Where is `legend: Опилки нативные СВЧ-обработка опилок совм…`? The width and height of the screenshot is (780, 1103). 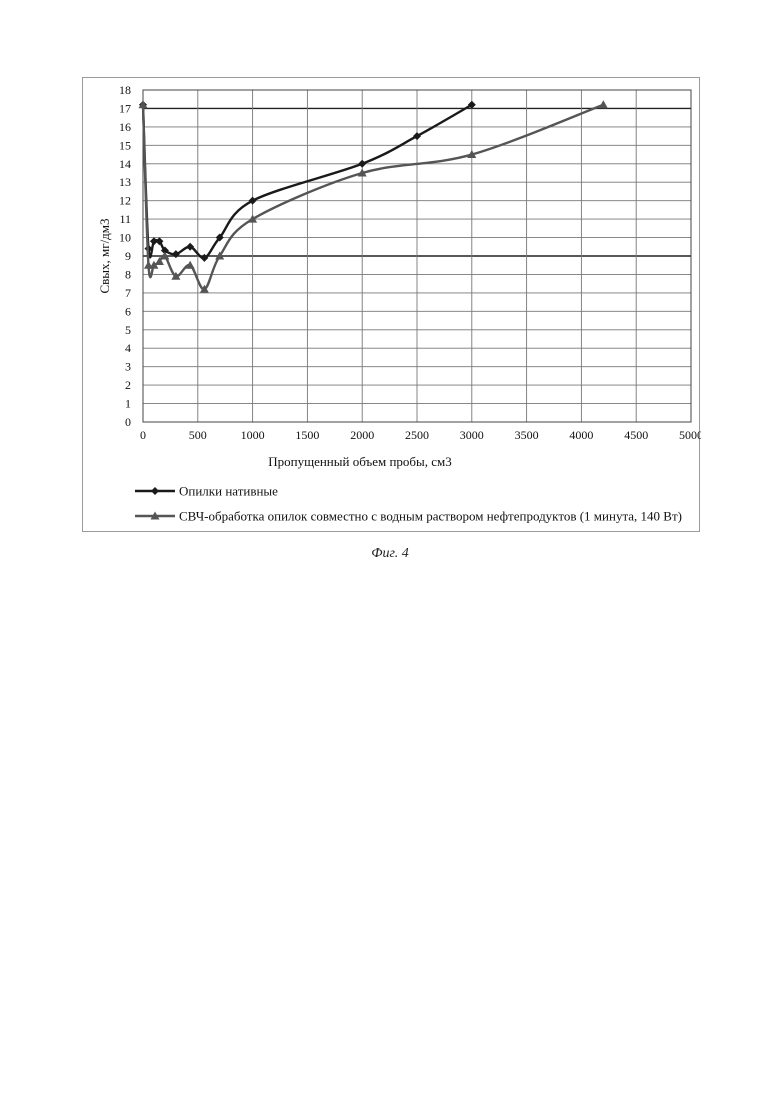 legend: Опилки нативные СВЧ-обработка опилок совм… is located at coordinates (408, 504).